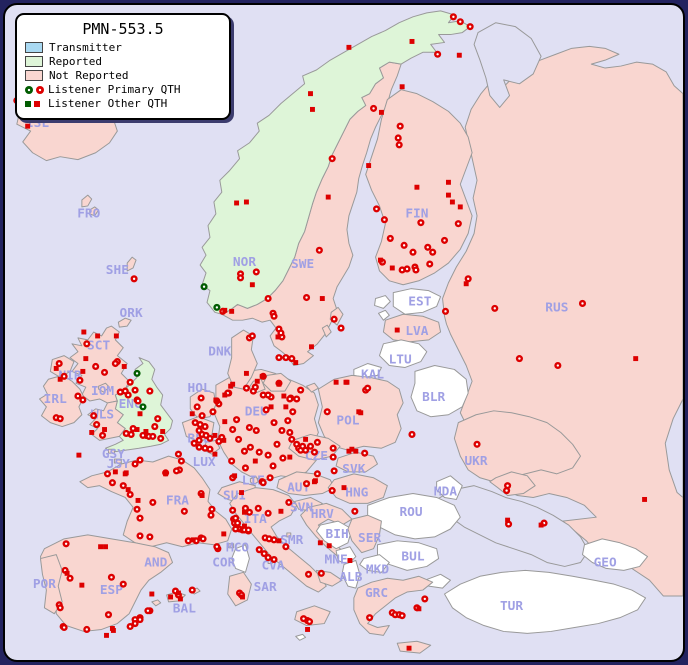 Image resolution: width=688 pixels, height=665 pixels. I want to click on country-label-cze: CZE, so click(316, 456).